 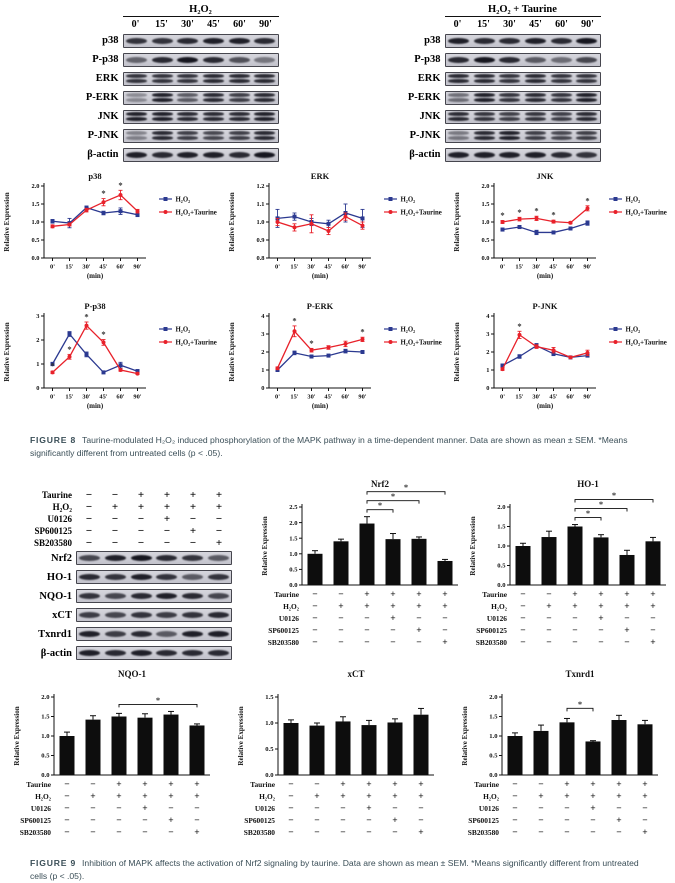 What do you see at coordinates (241, 735) in the screenshot?
I see `svg-text: Relative Expression` at bounding box center [241, 735].